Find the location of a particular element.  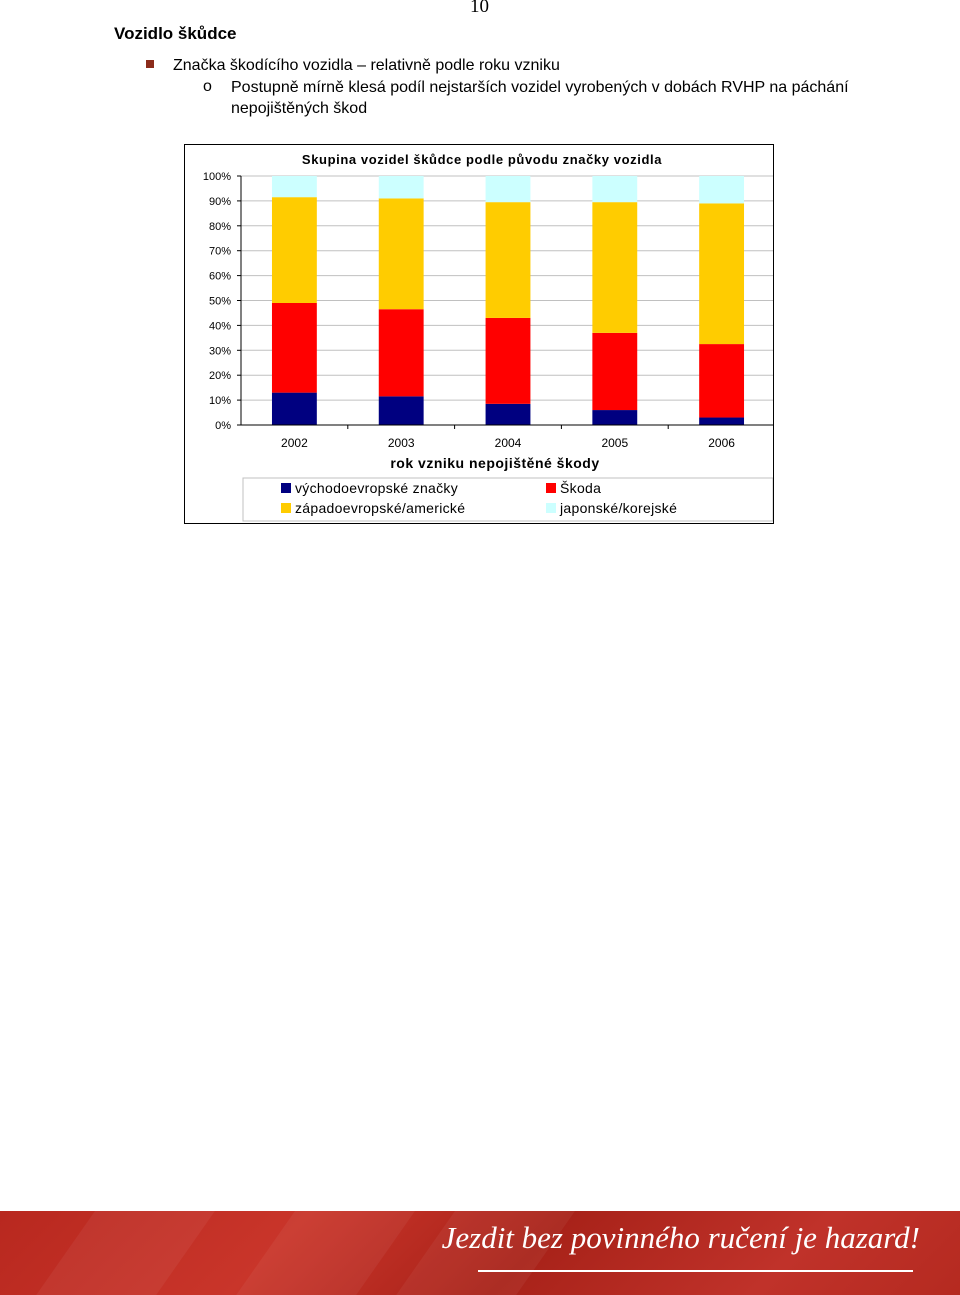

legend-label: Škoda is located at coordinates (580, 488).